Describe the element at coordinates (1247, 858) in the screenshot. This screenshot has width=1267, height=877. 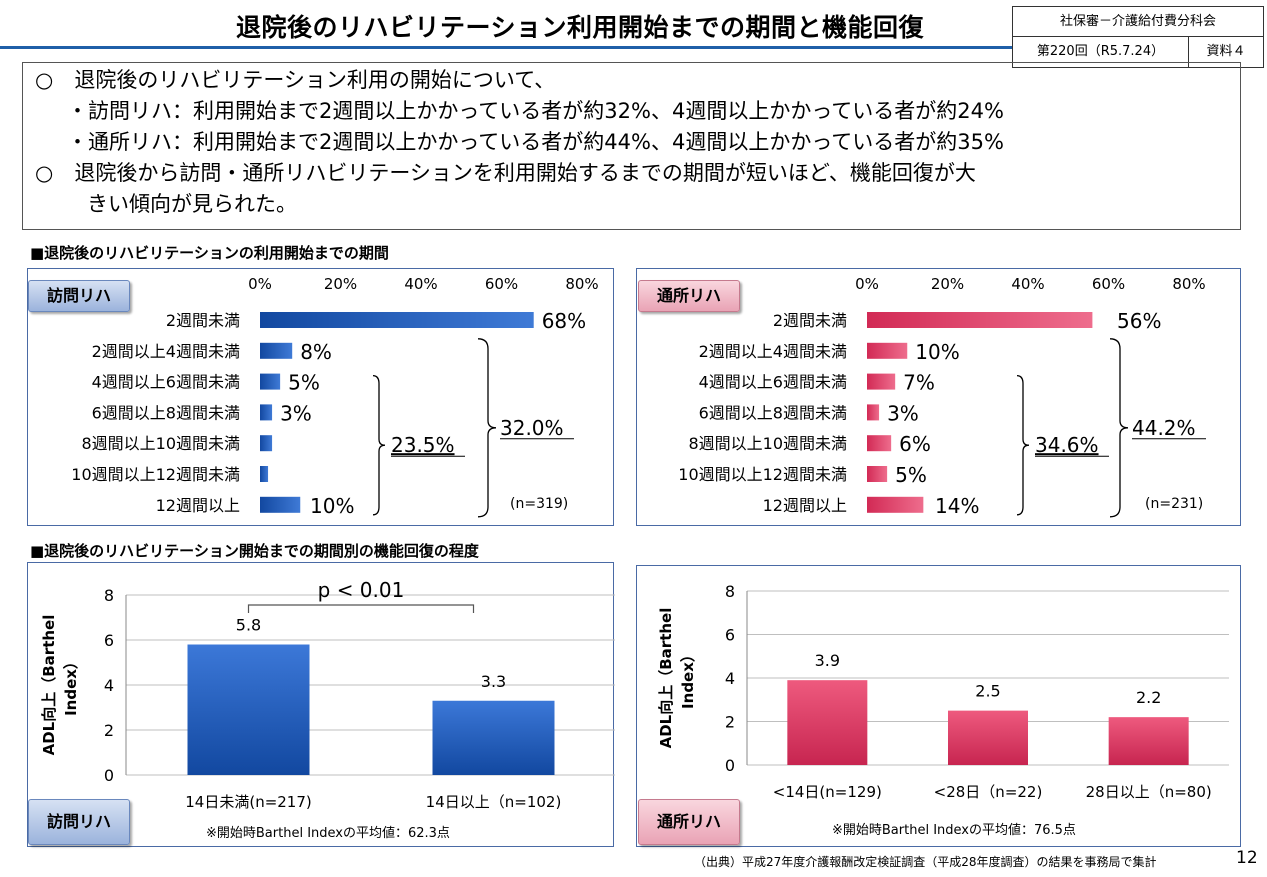
I see `page-number: 12` at that location.